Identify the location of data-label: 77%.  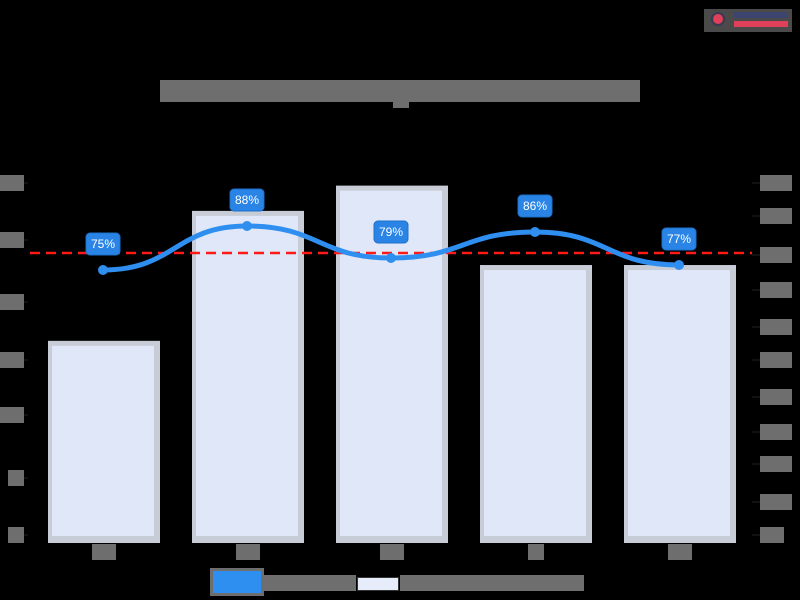
(679, 239).